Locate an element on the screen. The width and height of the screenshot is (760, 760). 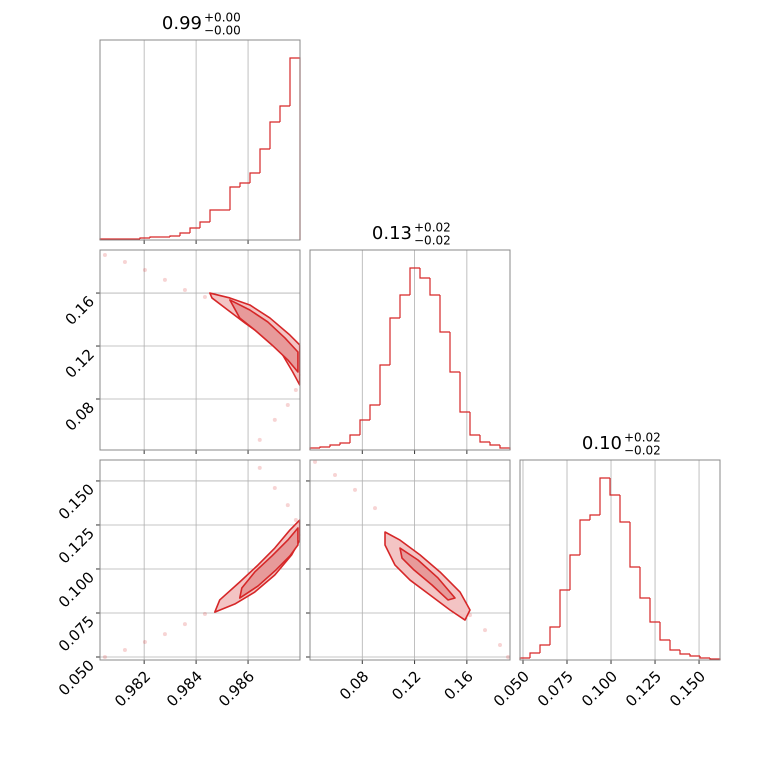
x-tick-label: 0.125 is located at coordinates (643, 688).